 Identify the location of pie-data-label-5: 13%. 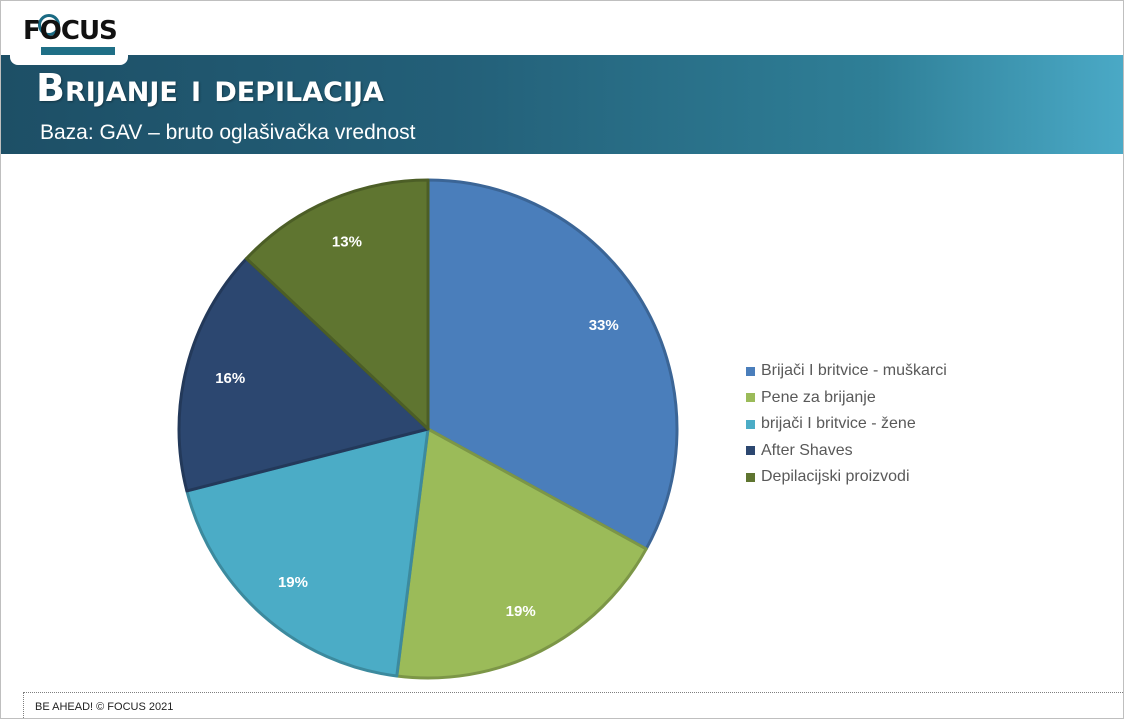
(347, 242).